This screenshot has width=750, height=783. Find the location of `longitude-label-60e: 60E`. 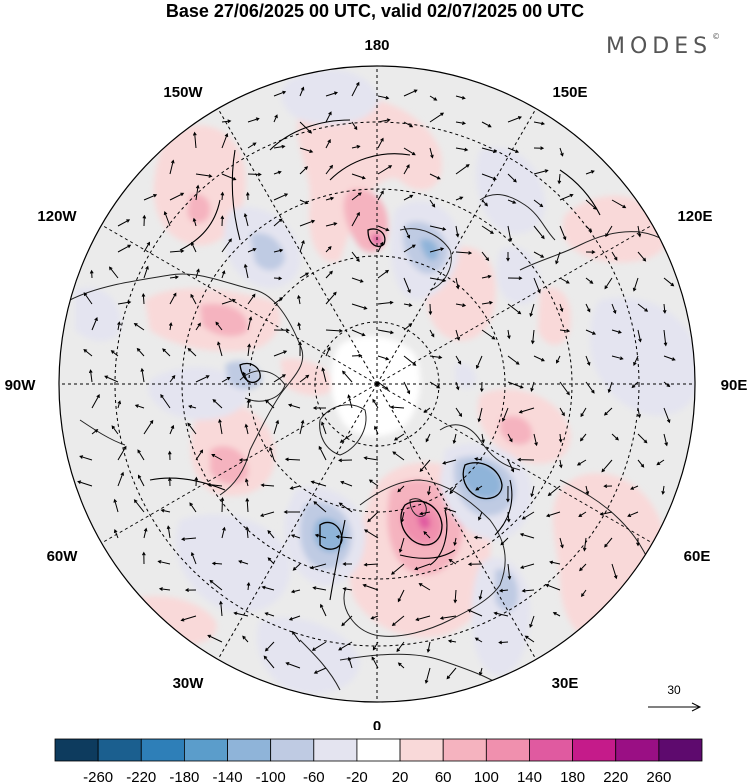

longitude-label-60e: 60E is located at coordinates (697, 556).